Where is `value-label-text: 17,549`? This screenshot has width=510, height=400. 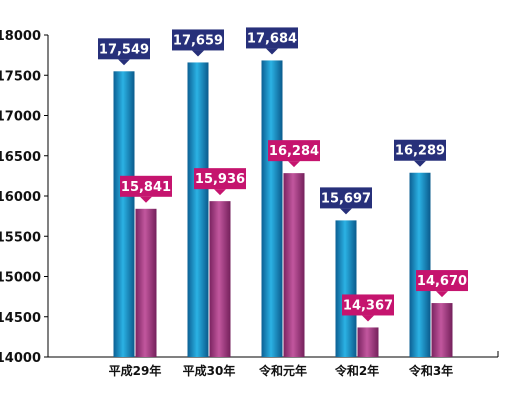 value-label-text: 17,549 is located at coordinates (124, 49).